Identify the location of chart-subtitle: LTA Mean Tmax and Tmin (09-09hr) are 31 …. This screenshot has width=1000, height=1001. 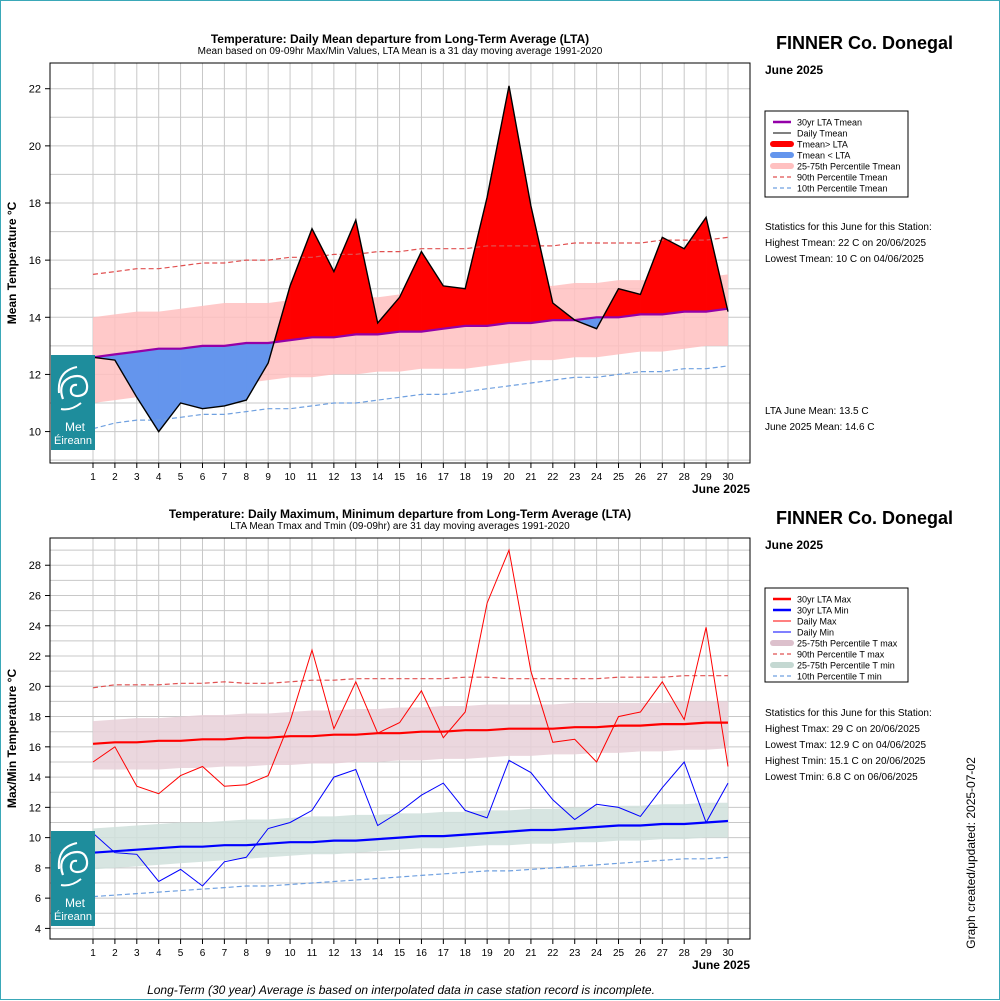
(400, 526).